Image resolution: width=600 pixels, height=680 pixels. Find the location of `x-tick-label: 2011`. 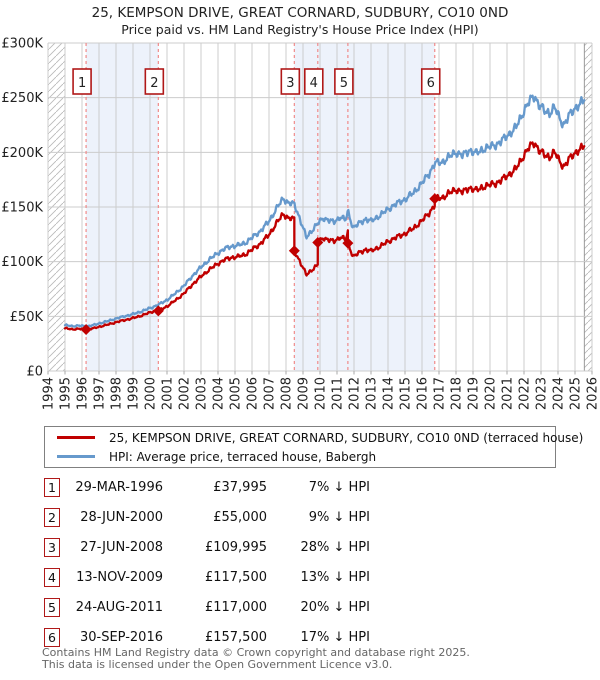

x-tick-label: 2011 is located at coordinates (338, 393).